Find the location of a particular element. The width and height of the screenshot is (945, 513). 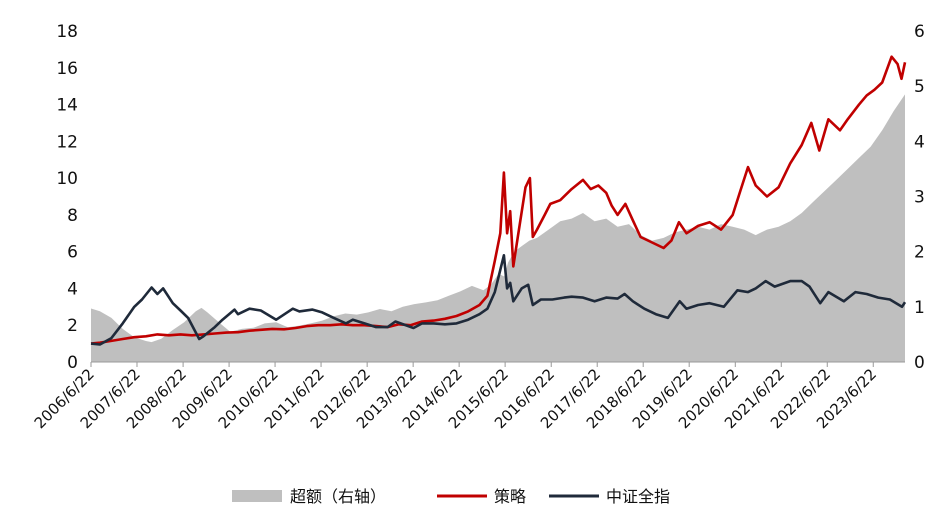

right-tick-label: 6 is located at coordinates (919, 32).